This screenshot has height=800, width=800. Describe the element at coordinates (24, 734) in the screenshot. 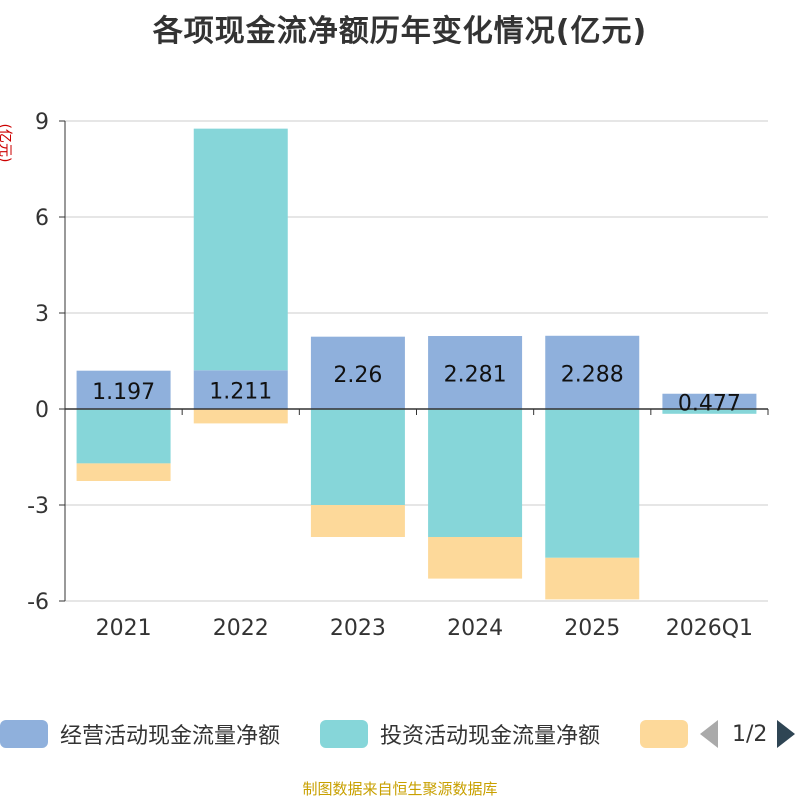

I see `legend-swatch-operating` at that location.